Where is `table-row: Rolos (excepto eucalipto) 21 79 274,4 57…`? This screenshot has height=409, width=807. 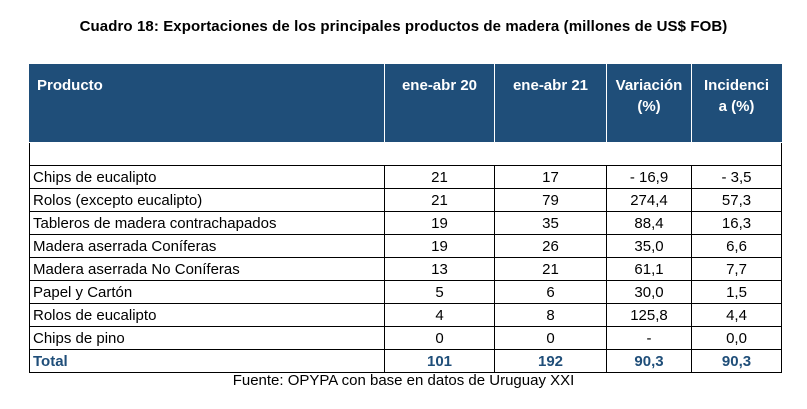 table-row: Rolos (excepto eucalipto) 21 79 274,4 57… is located at coordinates (405, 200).